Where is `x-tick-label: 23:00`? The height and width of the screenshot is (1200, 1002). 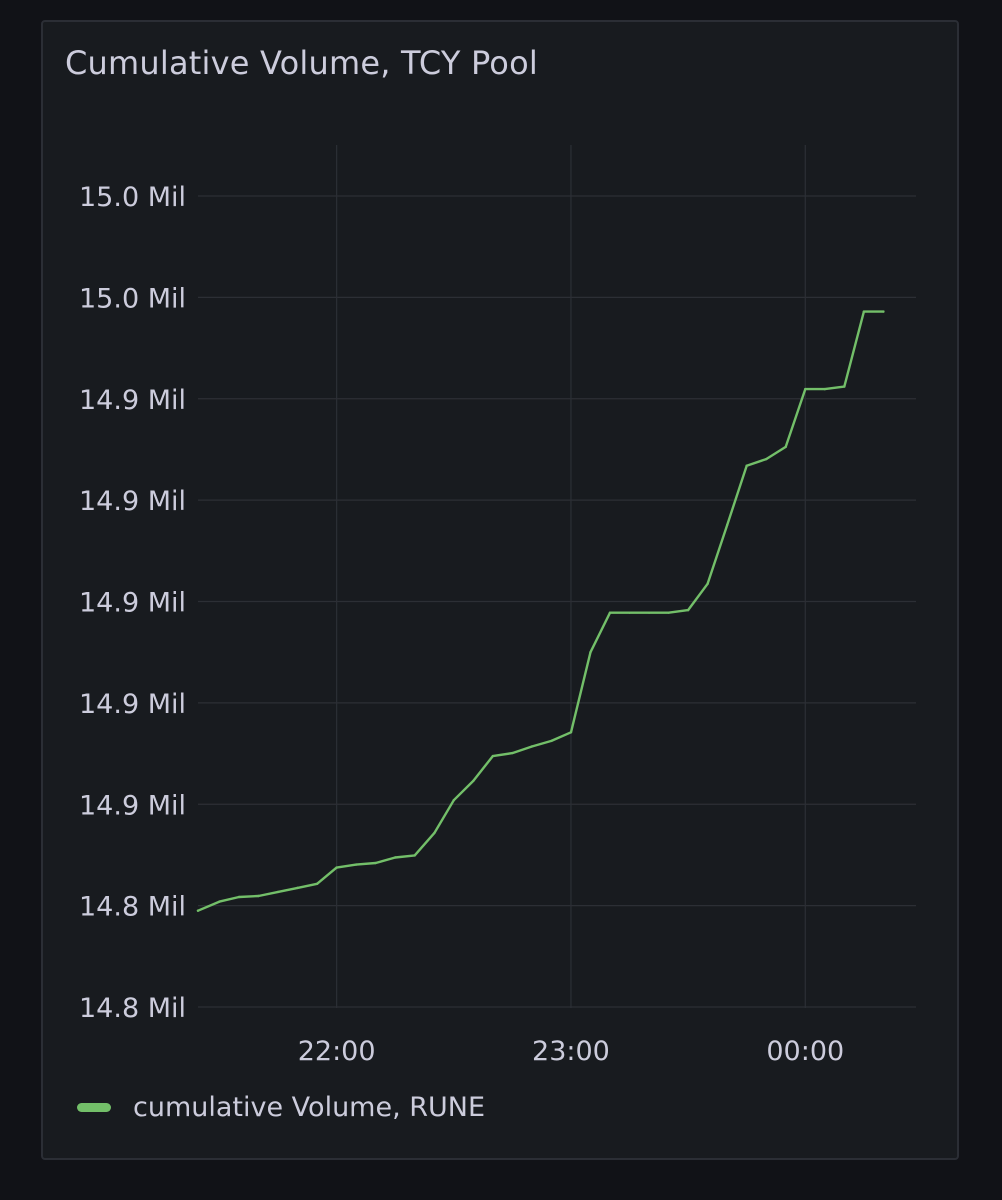 x-tick-label: 23:00 is located at coordinates (571, 1051).